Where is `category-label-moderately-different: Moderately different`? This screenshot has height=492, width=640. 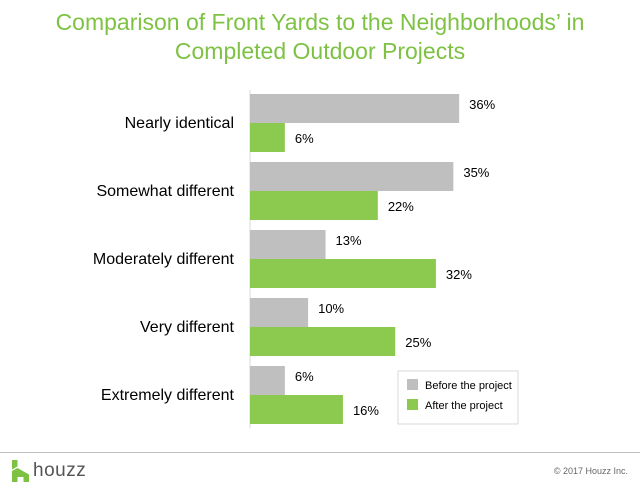
category-label-moderately-different: Moderately different is located at coordinates (164, 259).